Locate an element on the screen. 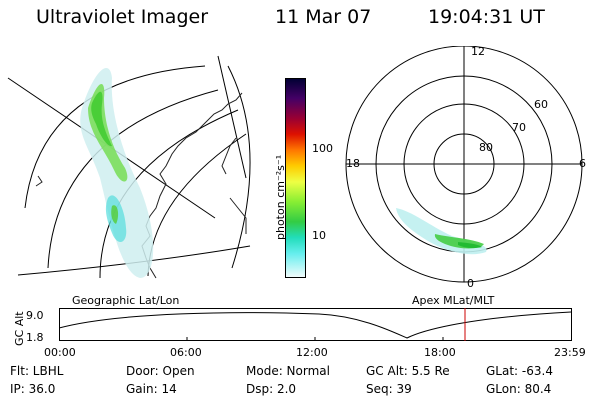 Image resolution: width=600 pixels, height=400 pixels. glat-info: GLat: -63.4 is located at coordinates (519, 371).